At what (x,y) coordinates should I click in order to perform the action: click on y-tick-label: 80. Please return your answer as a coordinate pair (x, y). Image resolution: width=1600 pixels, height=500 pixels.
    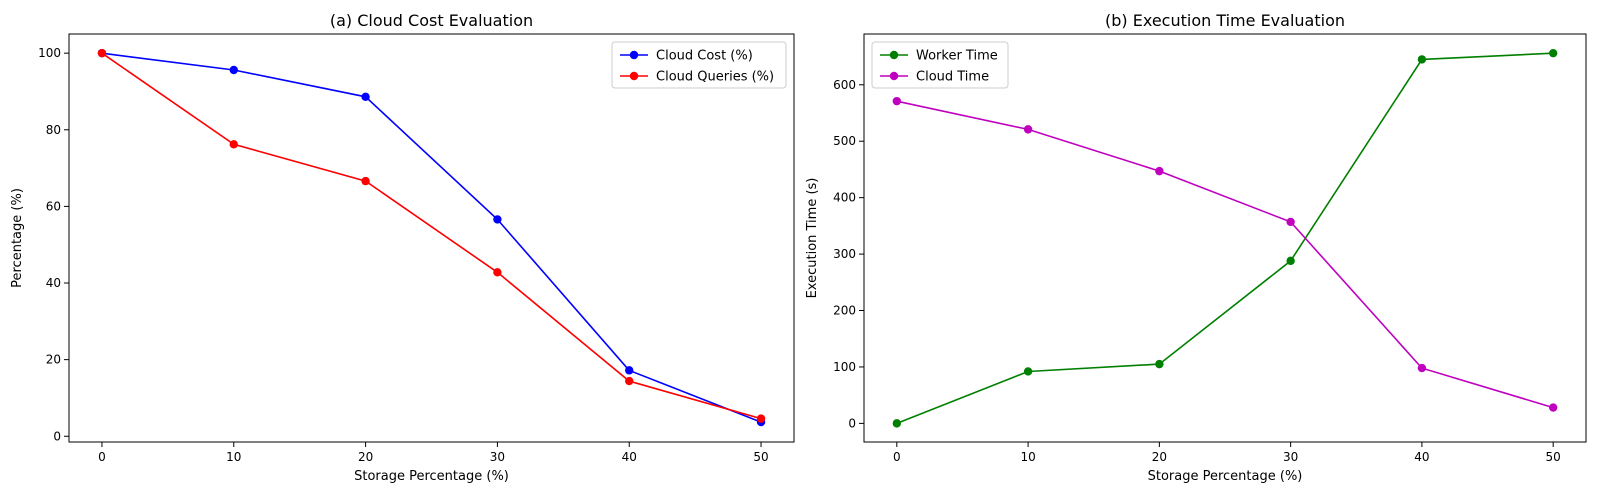
    Looking at the image, I should click on (53, 130).